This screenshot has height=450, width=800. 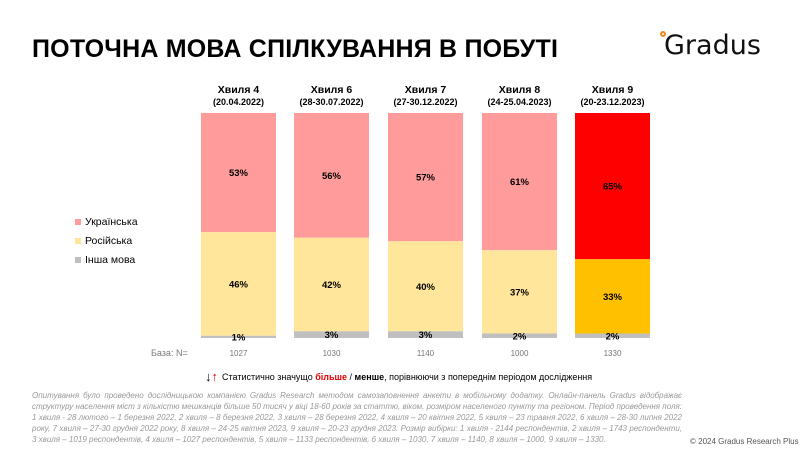 I want to click on category-header: Хвиля 6 (28-30.07.2022), so click(x=332, y=95).